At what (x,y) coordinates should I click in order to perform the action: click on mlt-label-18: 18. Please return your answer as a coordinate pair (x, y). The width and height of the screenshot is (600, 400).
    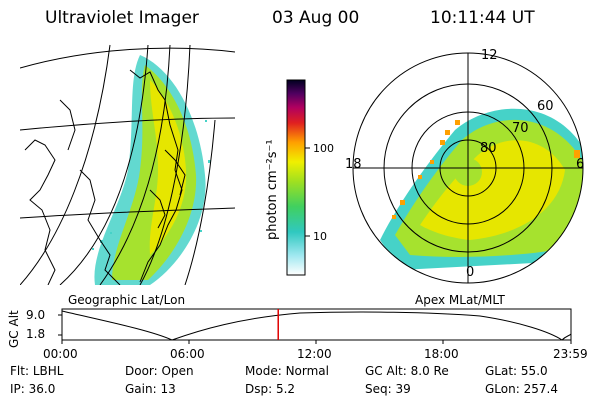
    Looking at the image, I should click on (353, 164).